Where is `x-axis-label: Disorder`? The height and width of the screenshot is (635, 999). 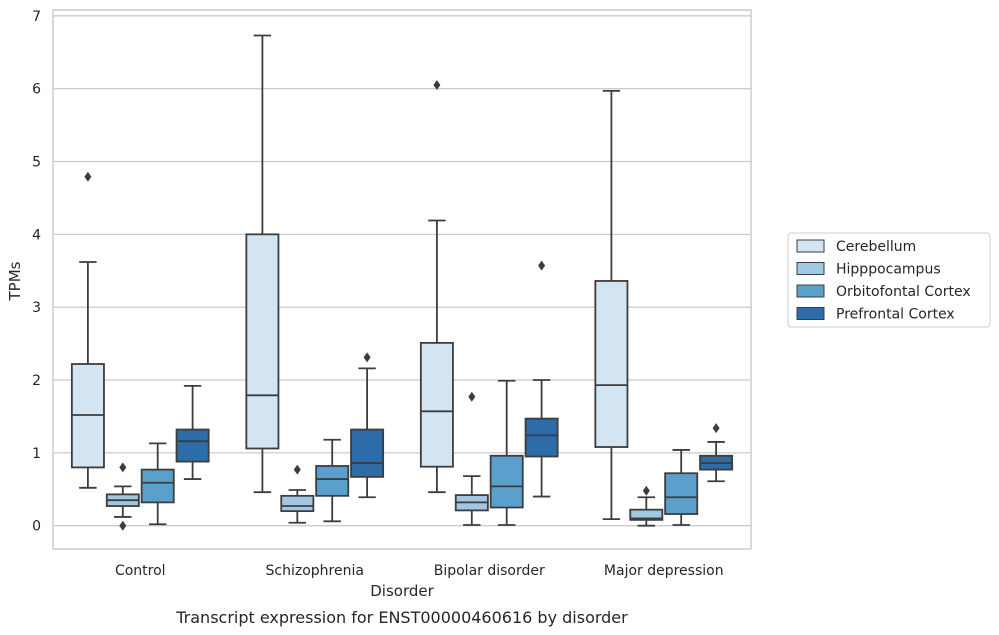 x-axis-label: Disorder is located at coordinates (402, 591).